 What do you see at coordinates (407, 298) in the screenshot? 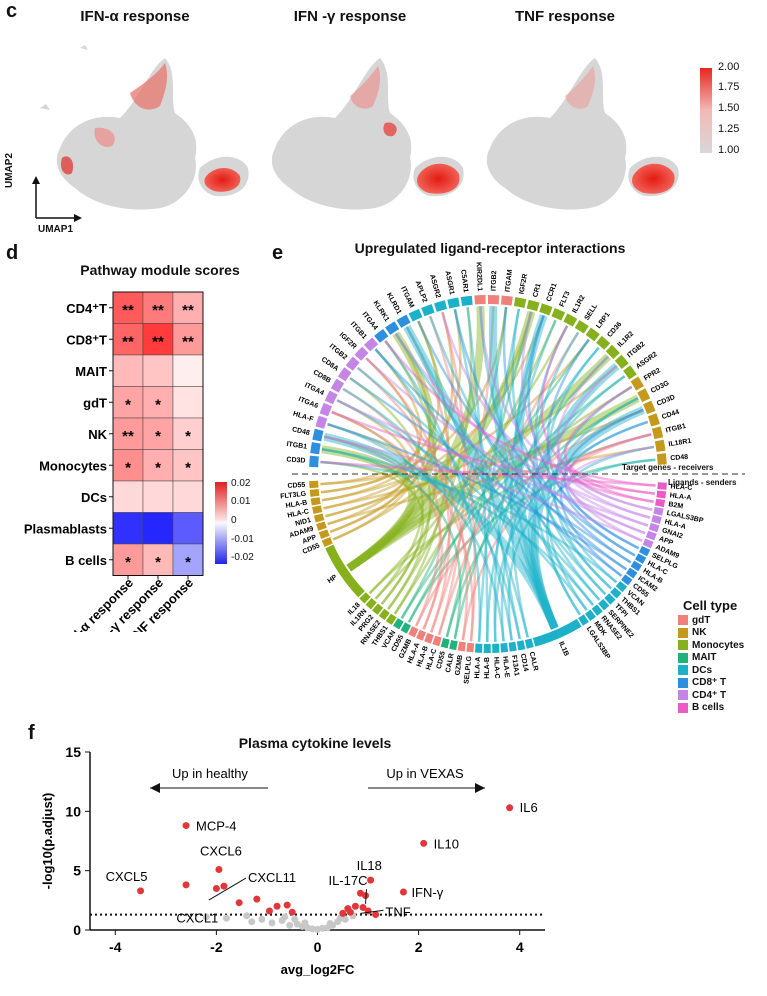
I see `receiver-label: ITGAM` at bounding box center [407, 298].